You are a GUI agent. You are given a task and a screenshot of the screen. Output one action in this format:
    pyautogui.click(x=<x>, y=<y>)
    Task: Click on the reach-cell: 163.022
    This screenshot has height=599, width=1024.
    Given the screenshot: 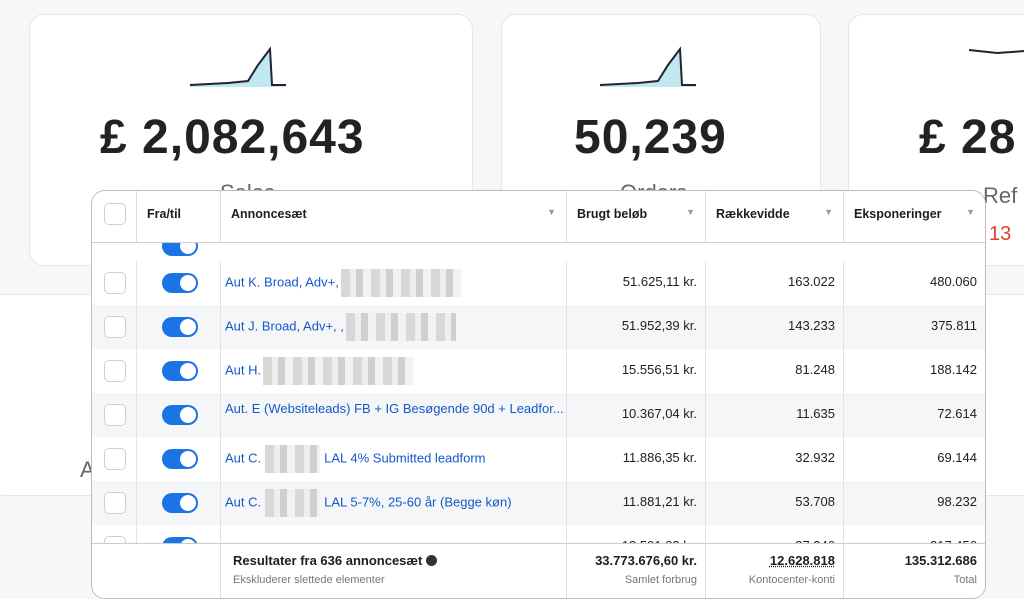 What is the action you would take?
    pyautogui.click(x=775, y=283)
    